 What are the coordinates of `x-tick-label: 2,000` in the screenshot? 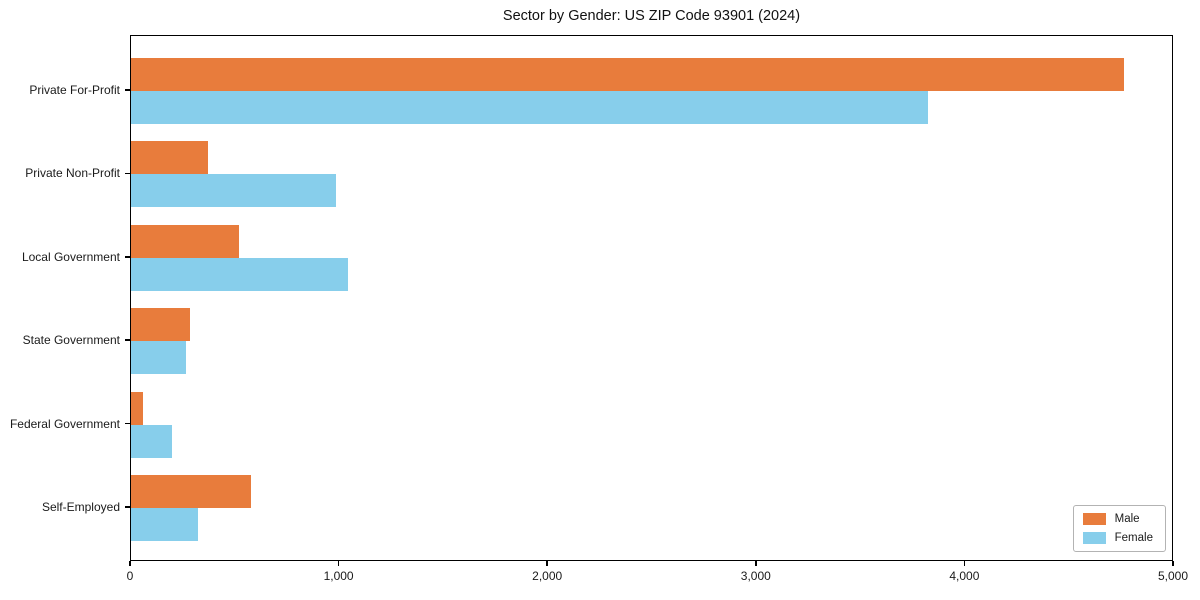 It's located at (547, 576).